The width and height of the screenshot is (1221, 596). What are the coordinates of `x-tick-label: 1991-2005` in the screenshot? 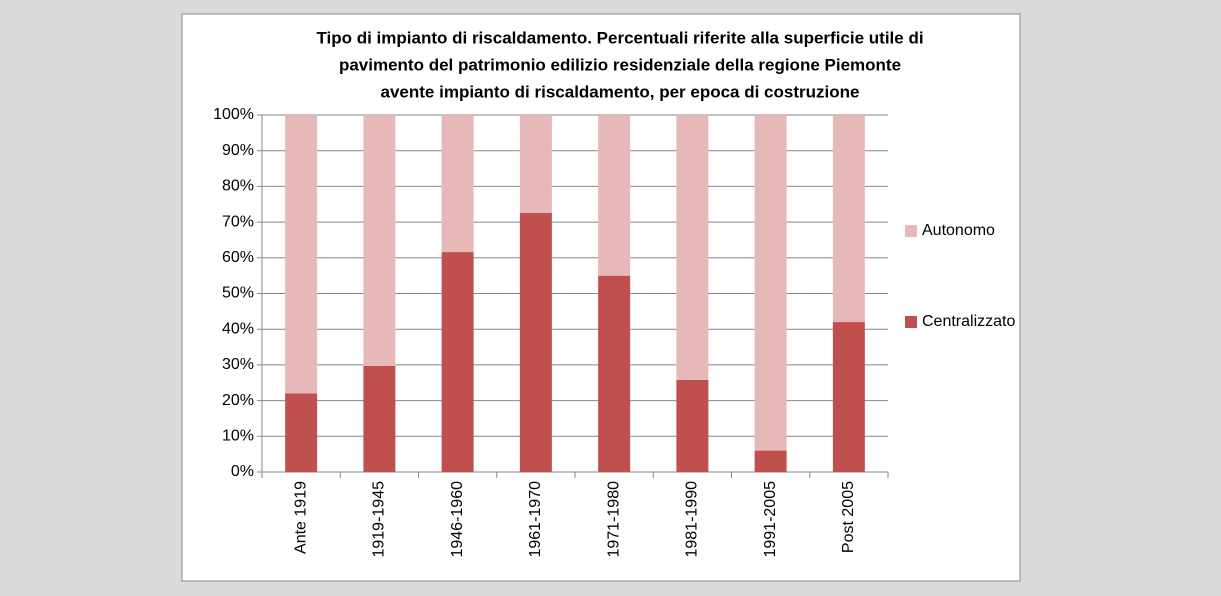 It's located at (770, 519).